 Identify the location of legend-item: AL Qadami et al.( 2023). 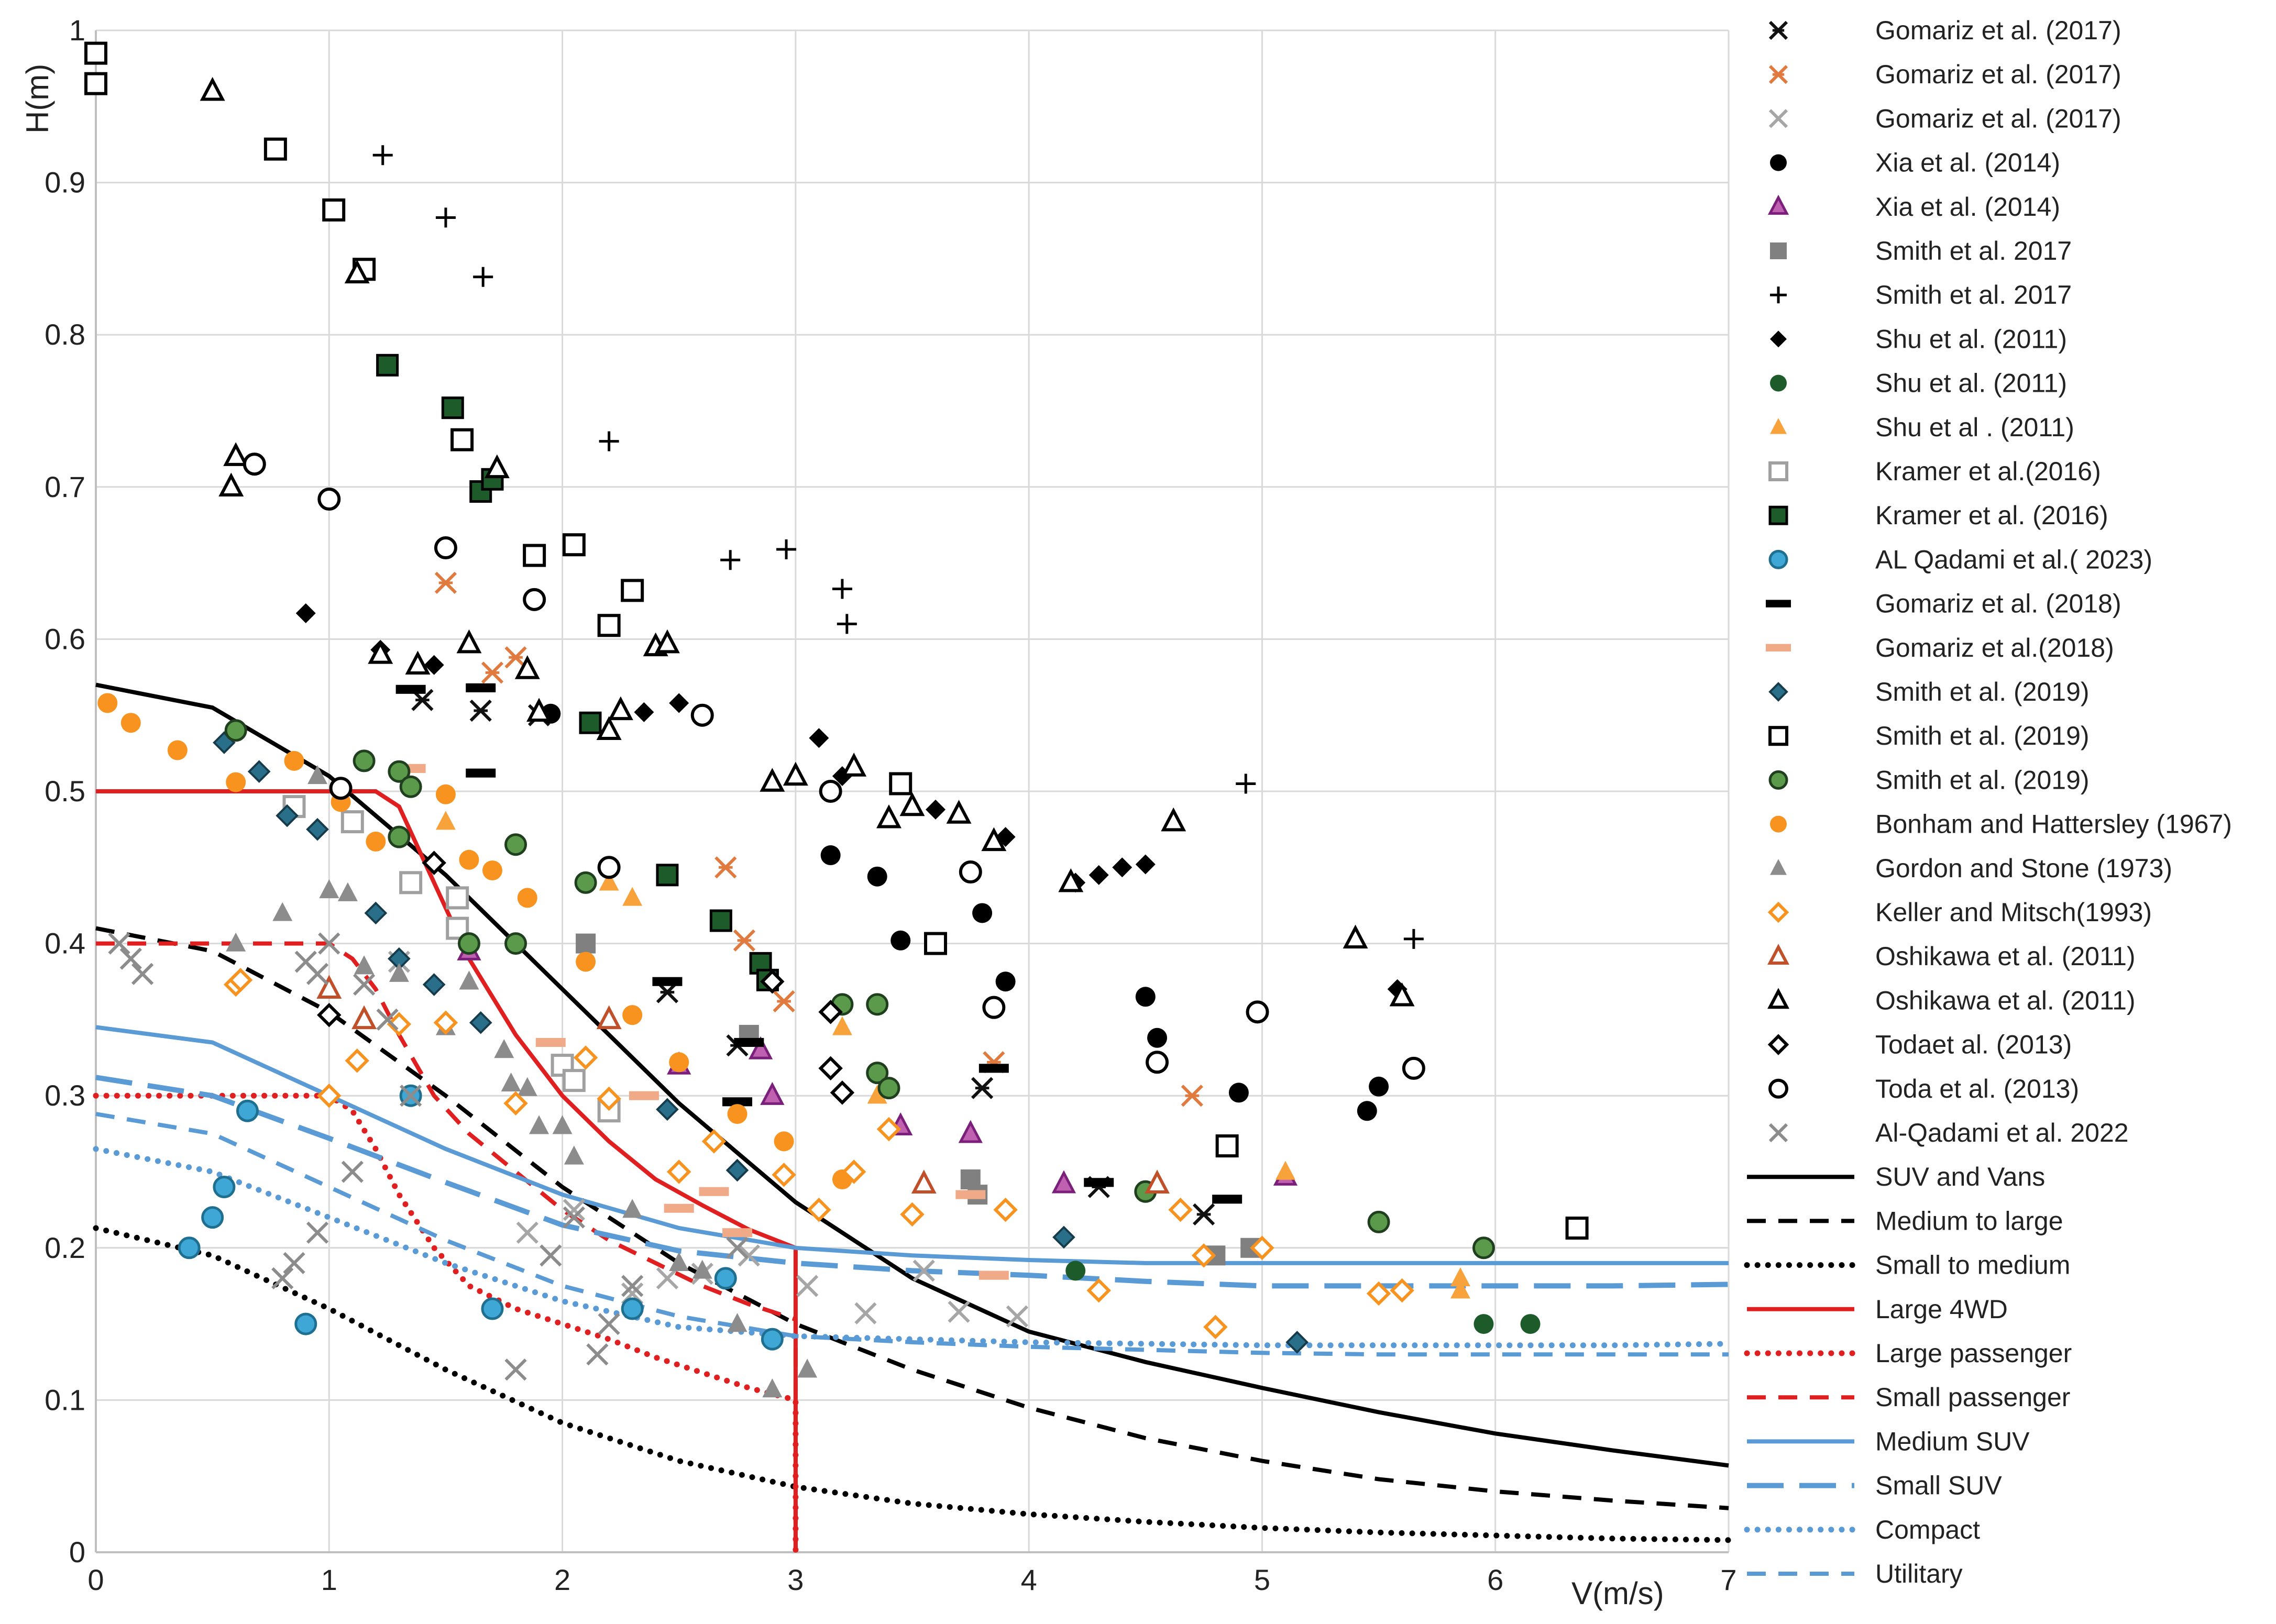
(1960, 559).